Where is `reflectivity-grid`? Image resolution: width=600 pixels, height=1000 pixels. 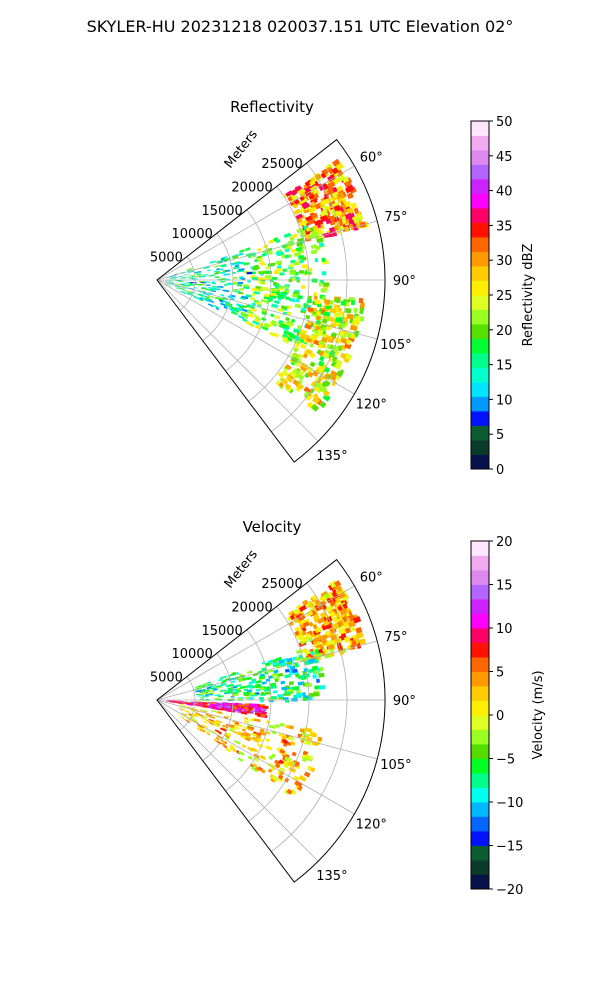 reflectivity-grid is located at coordinates (270, 302).